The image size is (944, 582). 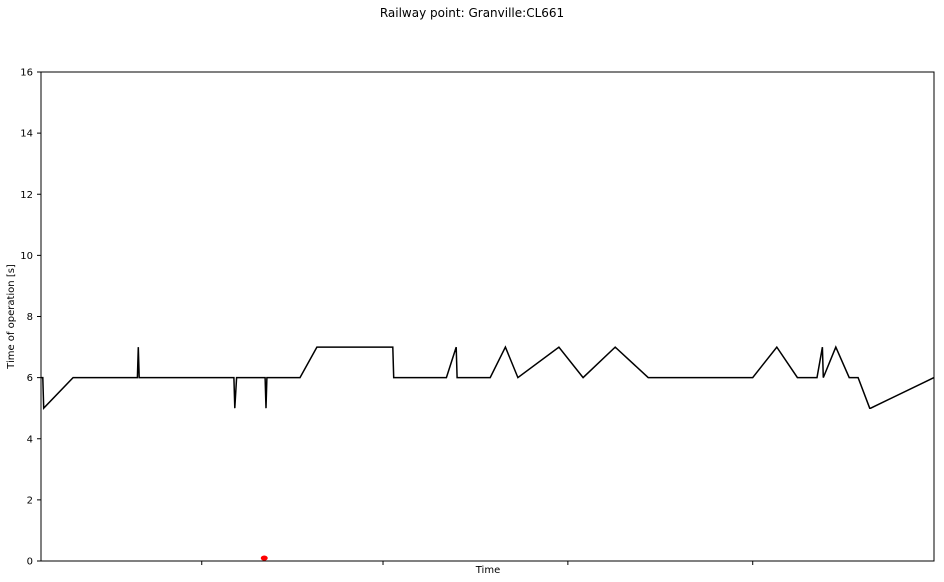 I want to click on series-line, so click(x=488, y=378).